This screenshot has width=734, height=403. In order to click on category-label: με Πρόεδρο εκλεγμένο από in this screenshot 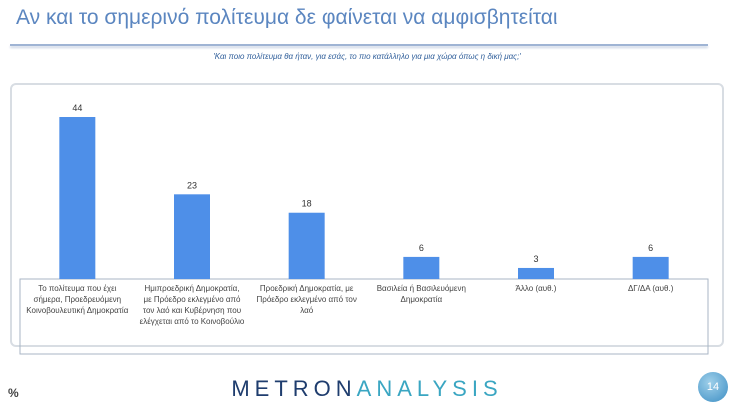, I will do `click(193, 299)`.